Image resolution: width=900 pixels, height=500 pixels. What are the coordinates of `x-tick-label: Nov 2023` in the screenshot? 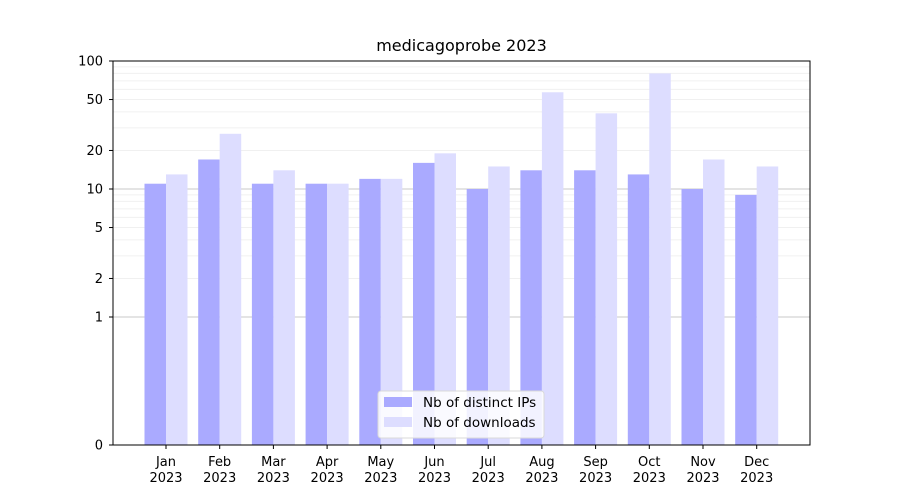 It's located at (702, 470).